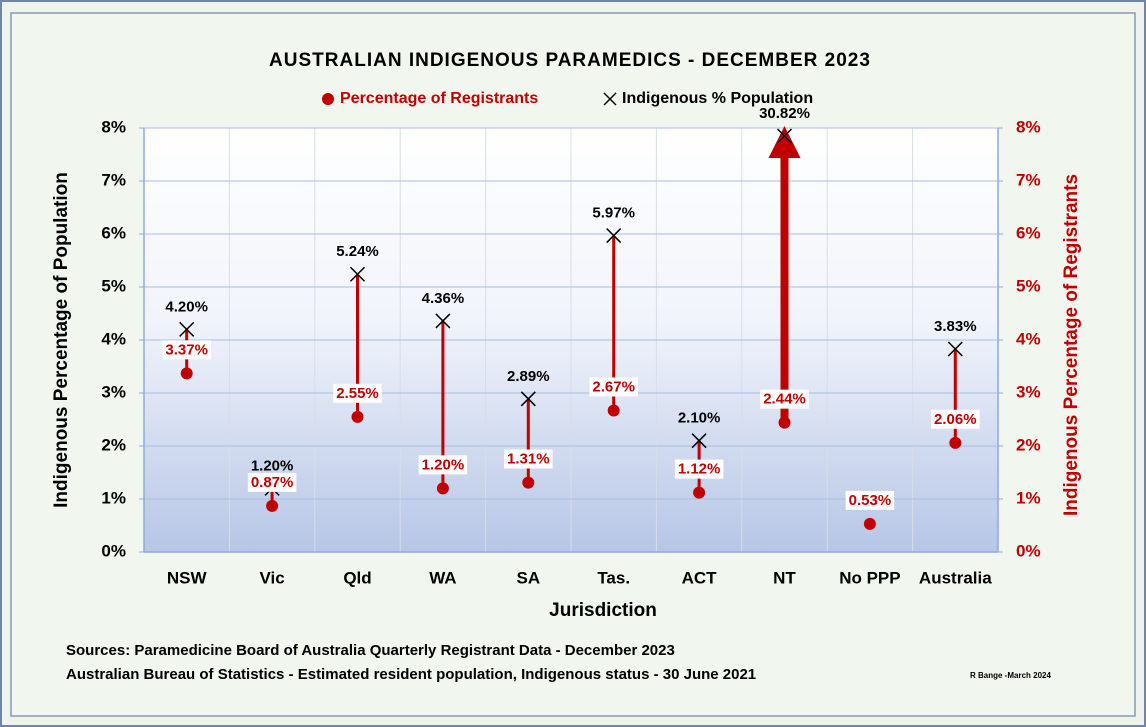 This screenshot has width=1146, height=727. What do you see at coordinates (113, 232) in the screenshot?
I see `y-tick-label: 6%` at bounding box center [113, 232].